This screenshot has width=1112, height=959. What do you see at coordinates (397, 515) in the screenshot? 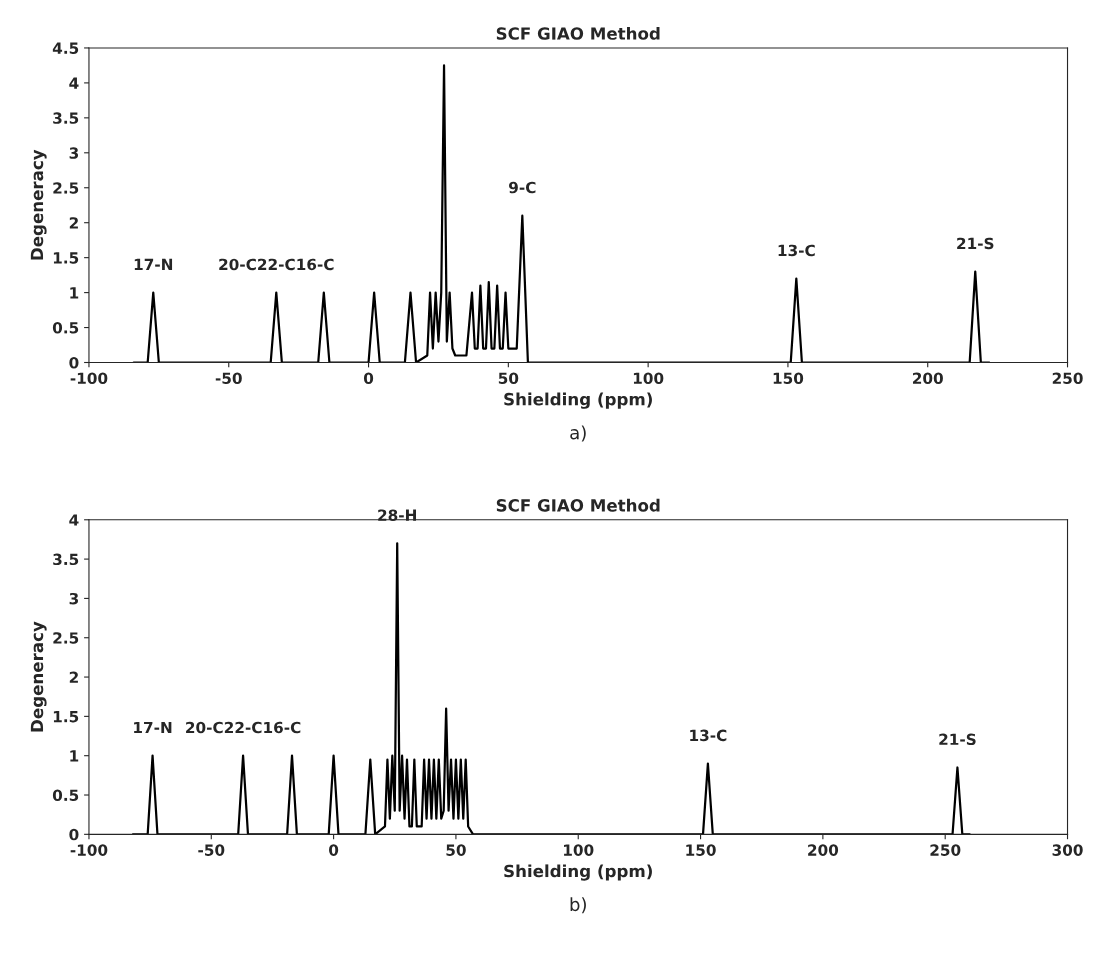
I see `annotation: 28-H` at bounding box center [397, 515].